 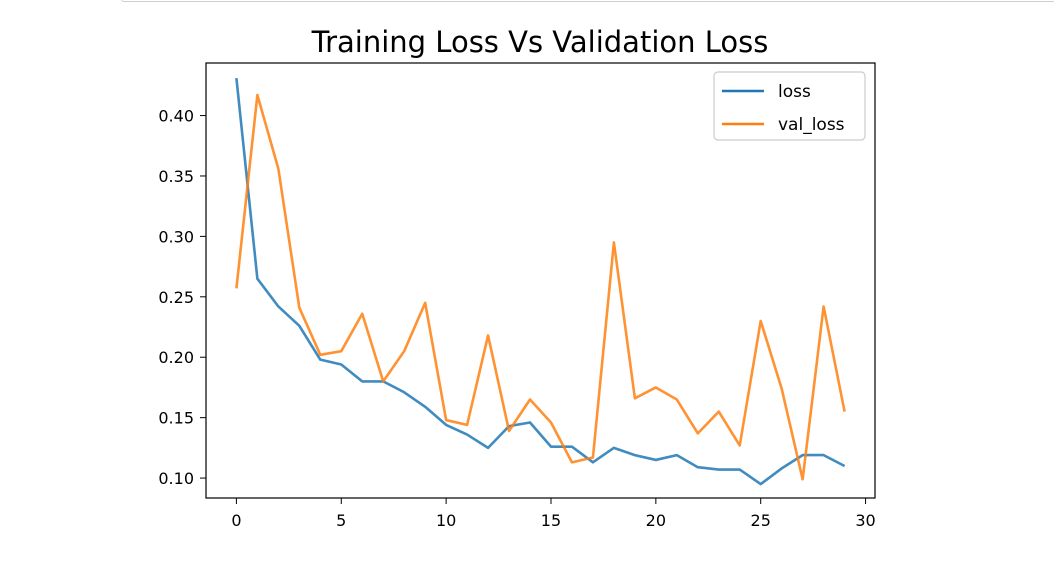 I want to click on x-tick-label: 5, so click(x=341, y=520).